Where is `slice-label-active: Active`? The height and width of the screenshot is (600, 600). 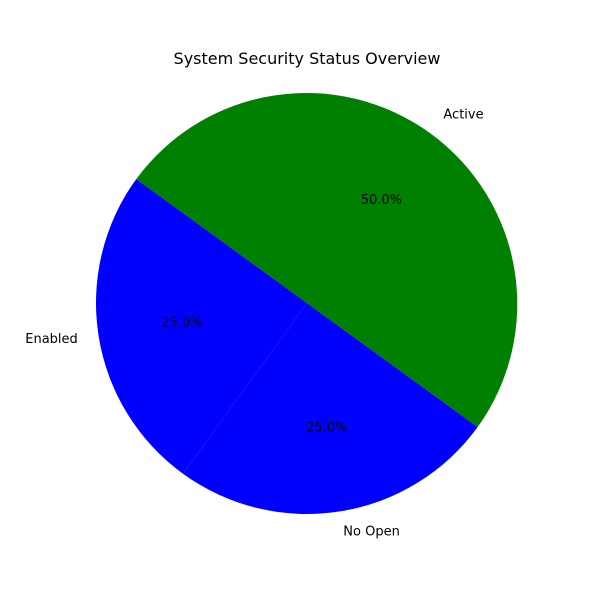 slice-label-active: Active is located at coordinates (463, 115).